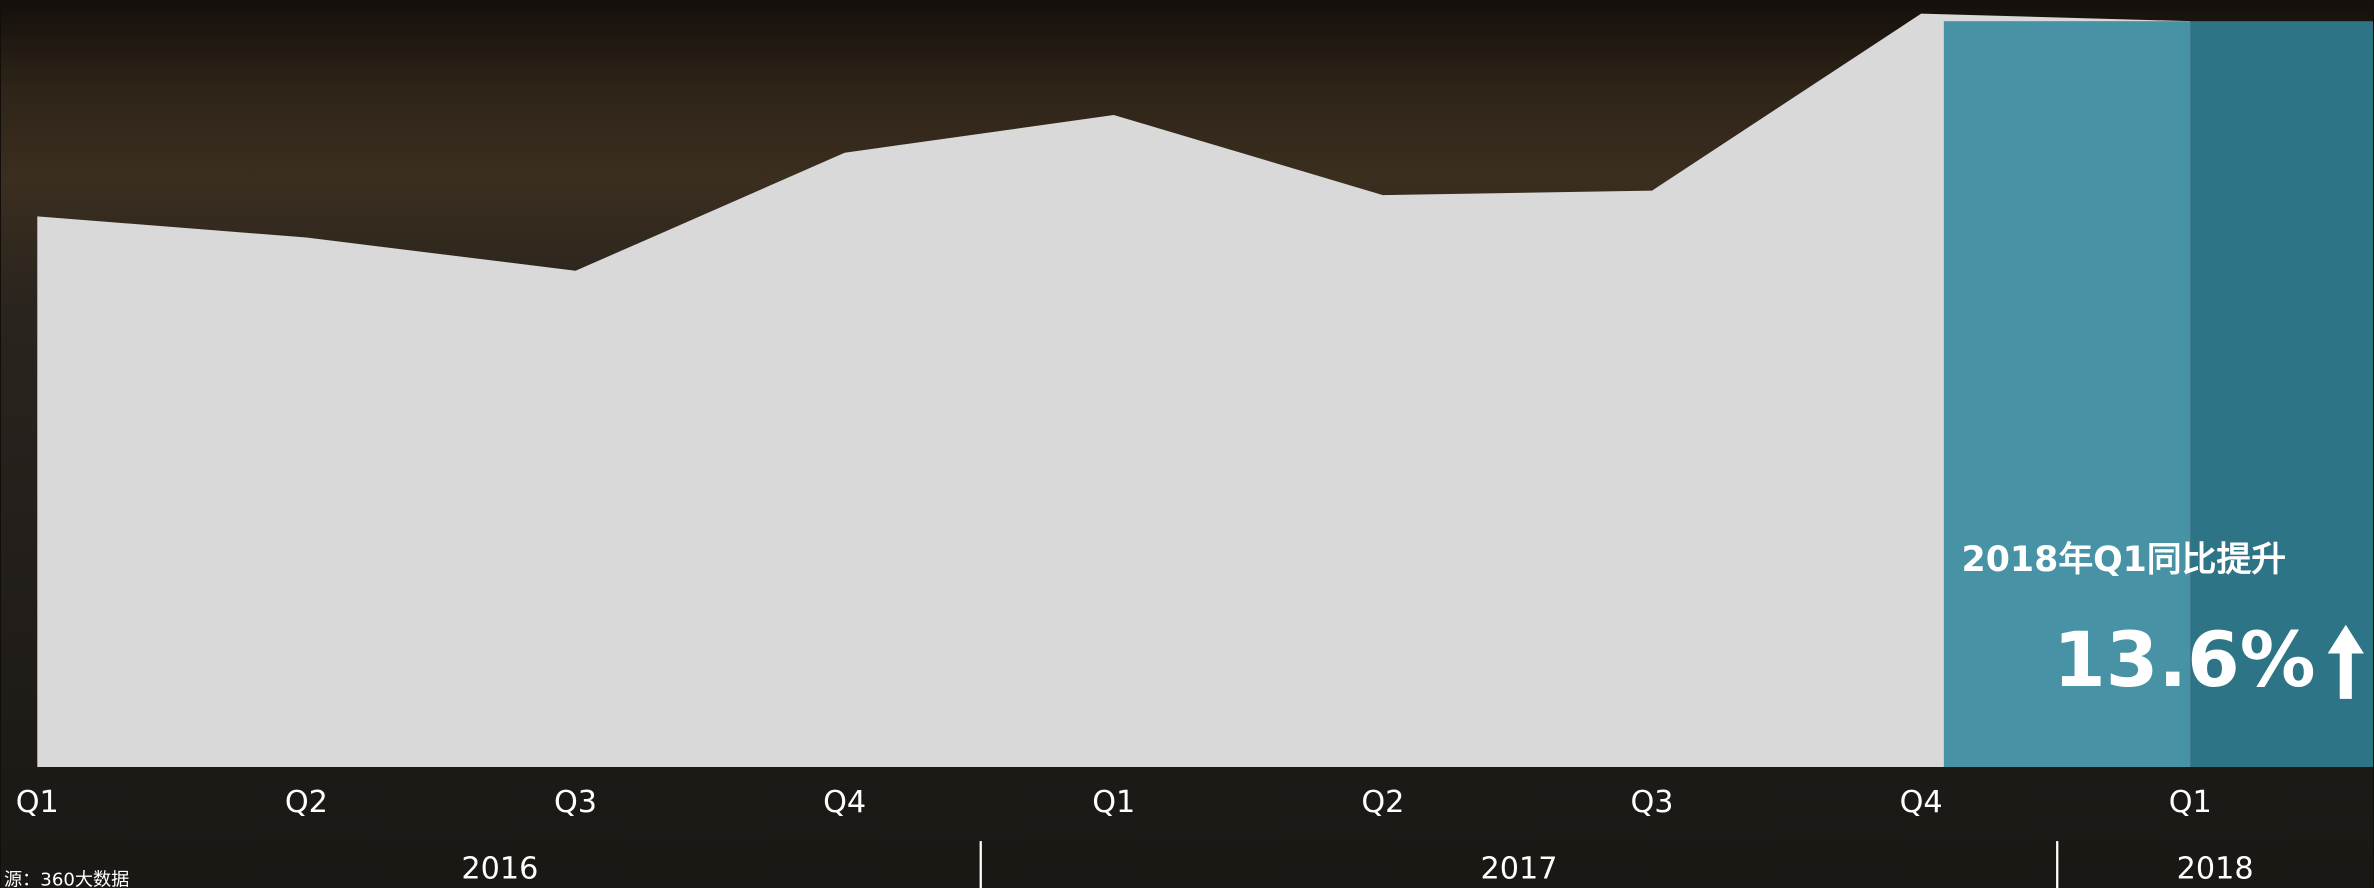  What do you see at coordinates (2345, 661) in the screenshot?
I see `up-arrow` at bounding box center [2345, 661].